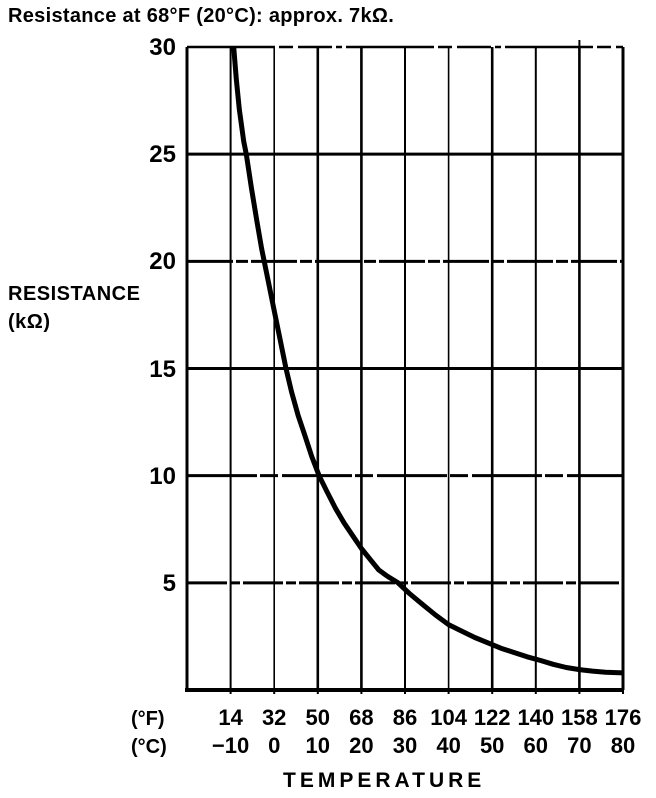  What do you see at coordinates (361, 717) in the screenshot?
I see `x-tick-label-fahrenheit: 68` at bounding box center [361, 717].